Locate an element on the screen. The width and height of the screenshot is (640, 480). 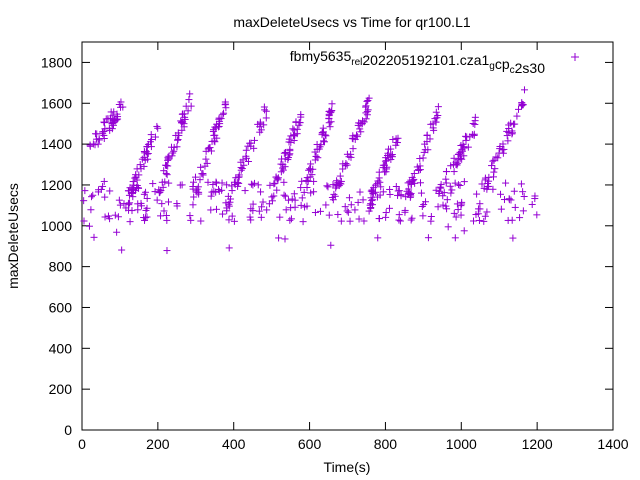
x-tick-label: 1200 is located at coordinates (537, 444).